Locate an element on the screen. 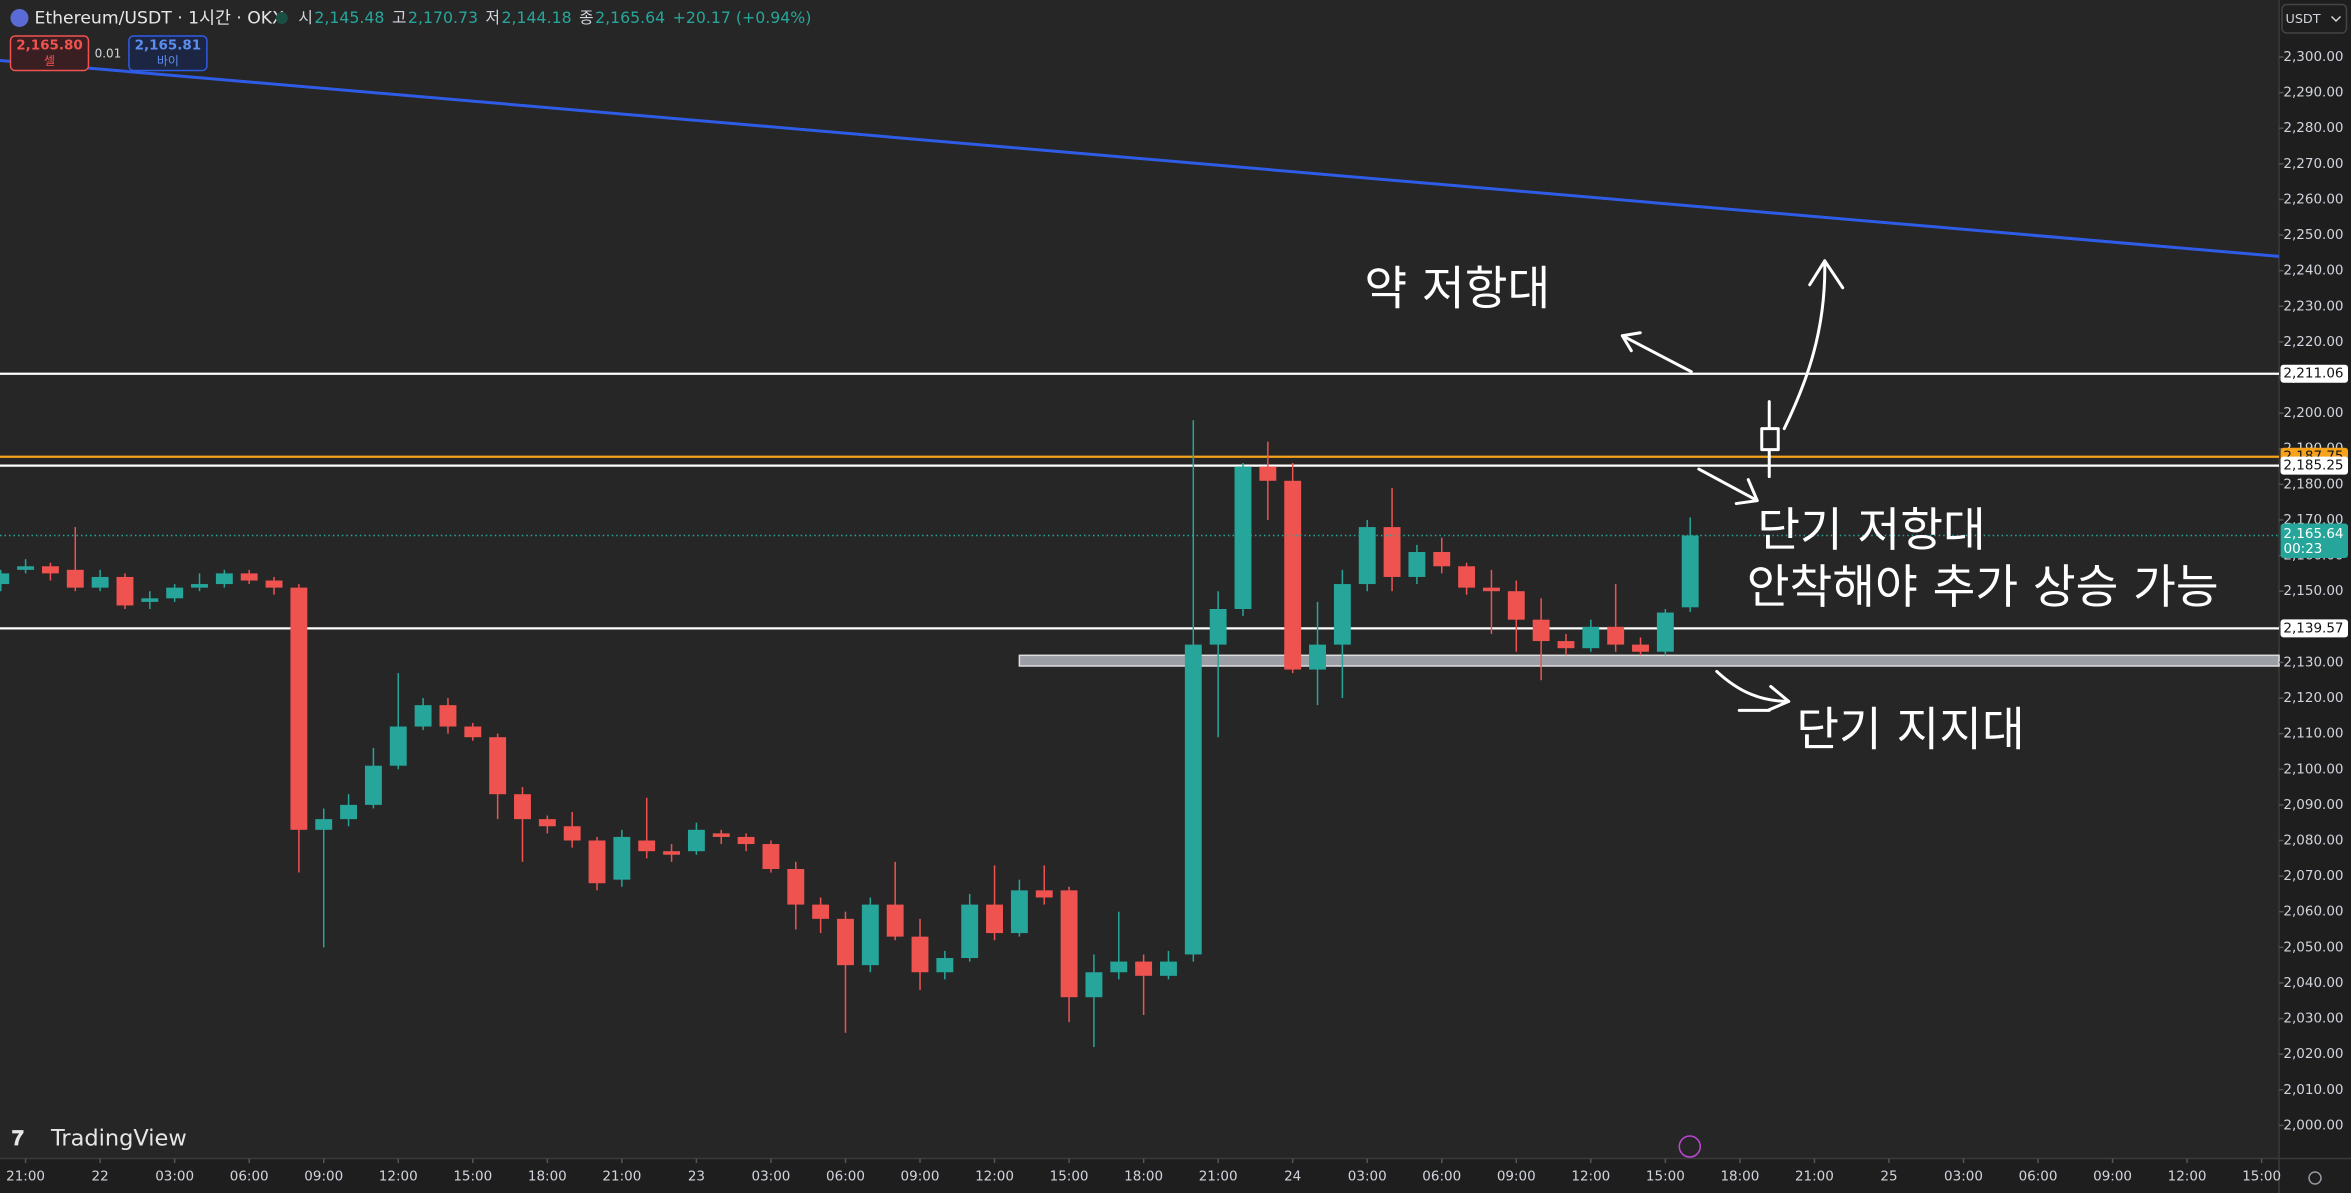 This screenshot has height=1193, width=2351. ohlc-o-label: 시 is located at coordinates (305, 17).